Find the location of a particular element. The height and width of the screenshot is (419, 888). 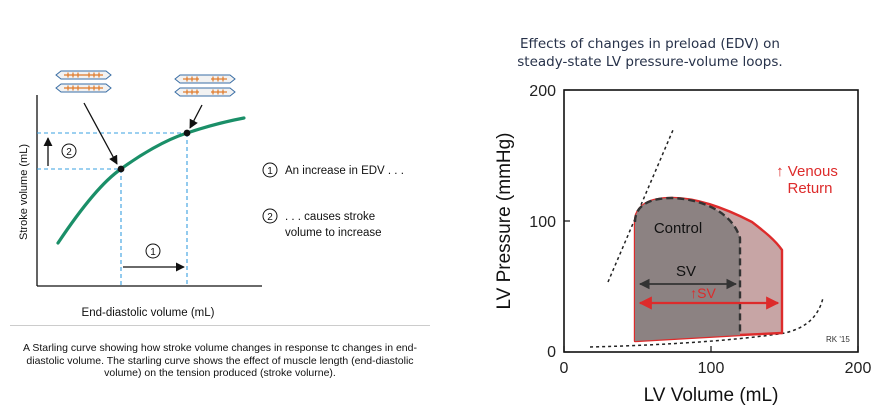

starling-y-axis-label: Stroke volume (mL) is located at coordinates (24, 192).